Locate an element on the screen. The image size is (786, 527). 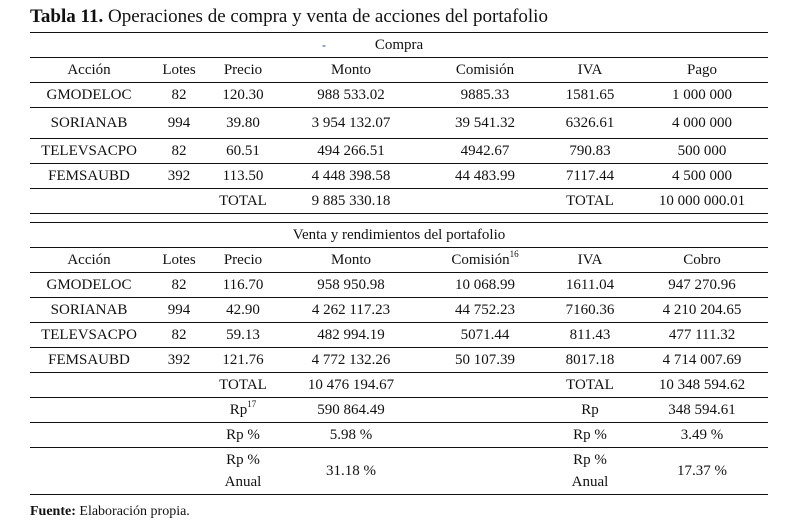
cell: 790.83 is located at coordinates (590, 151).